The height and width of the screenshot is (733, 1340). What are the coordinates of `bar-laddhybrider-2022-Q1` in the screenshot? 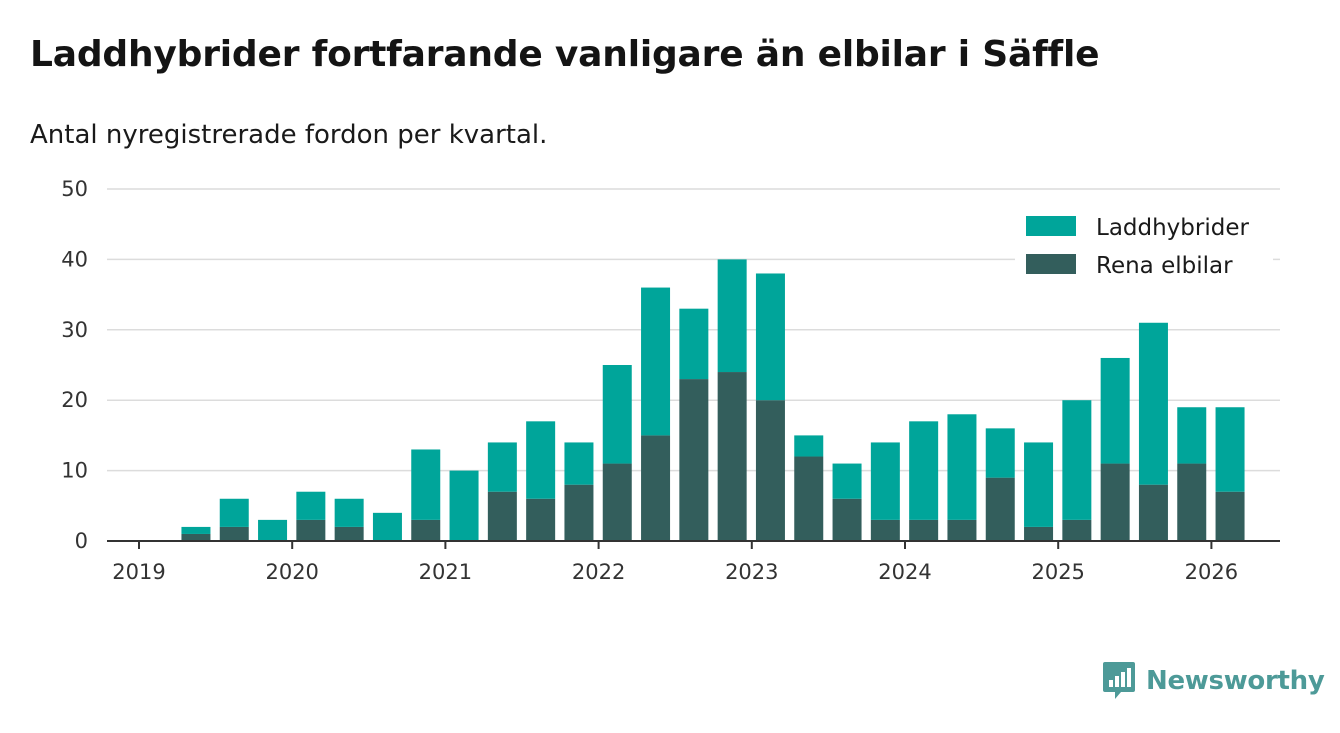 It's located at (617, 414).